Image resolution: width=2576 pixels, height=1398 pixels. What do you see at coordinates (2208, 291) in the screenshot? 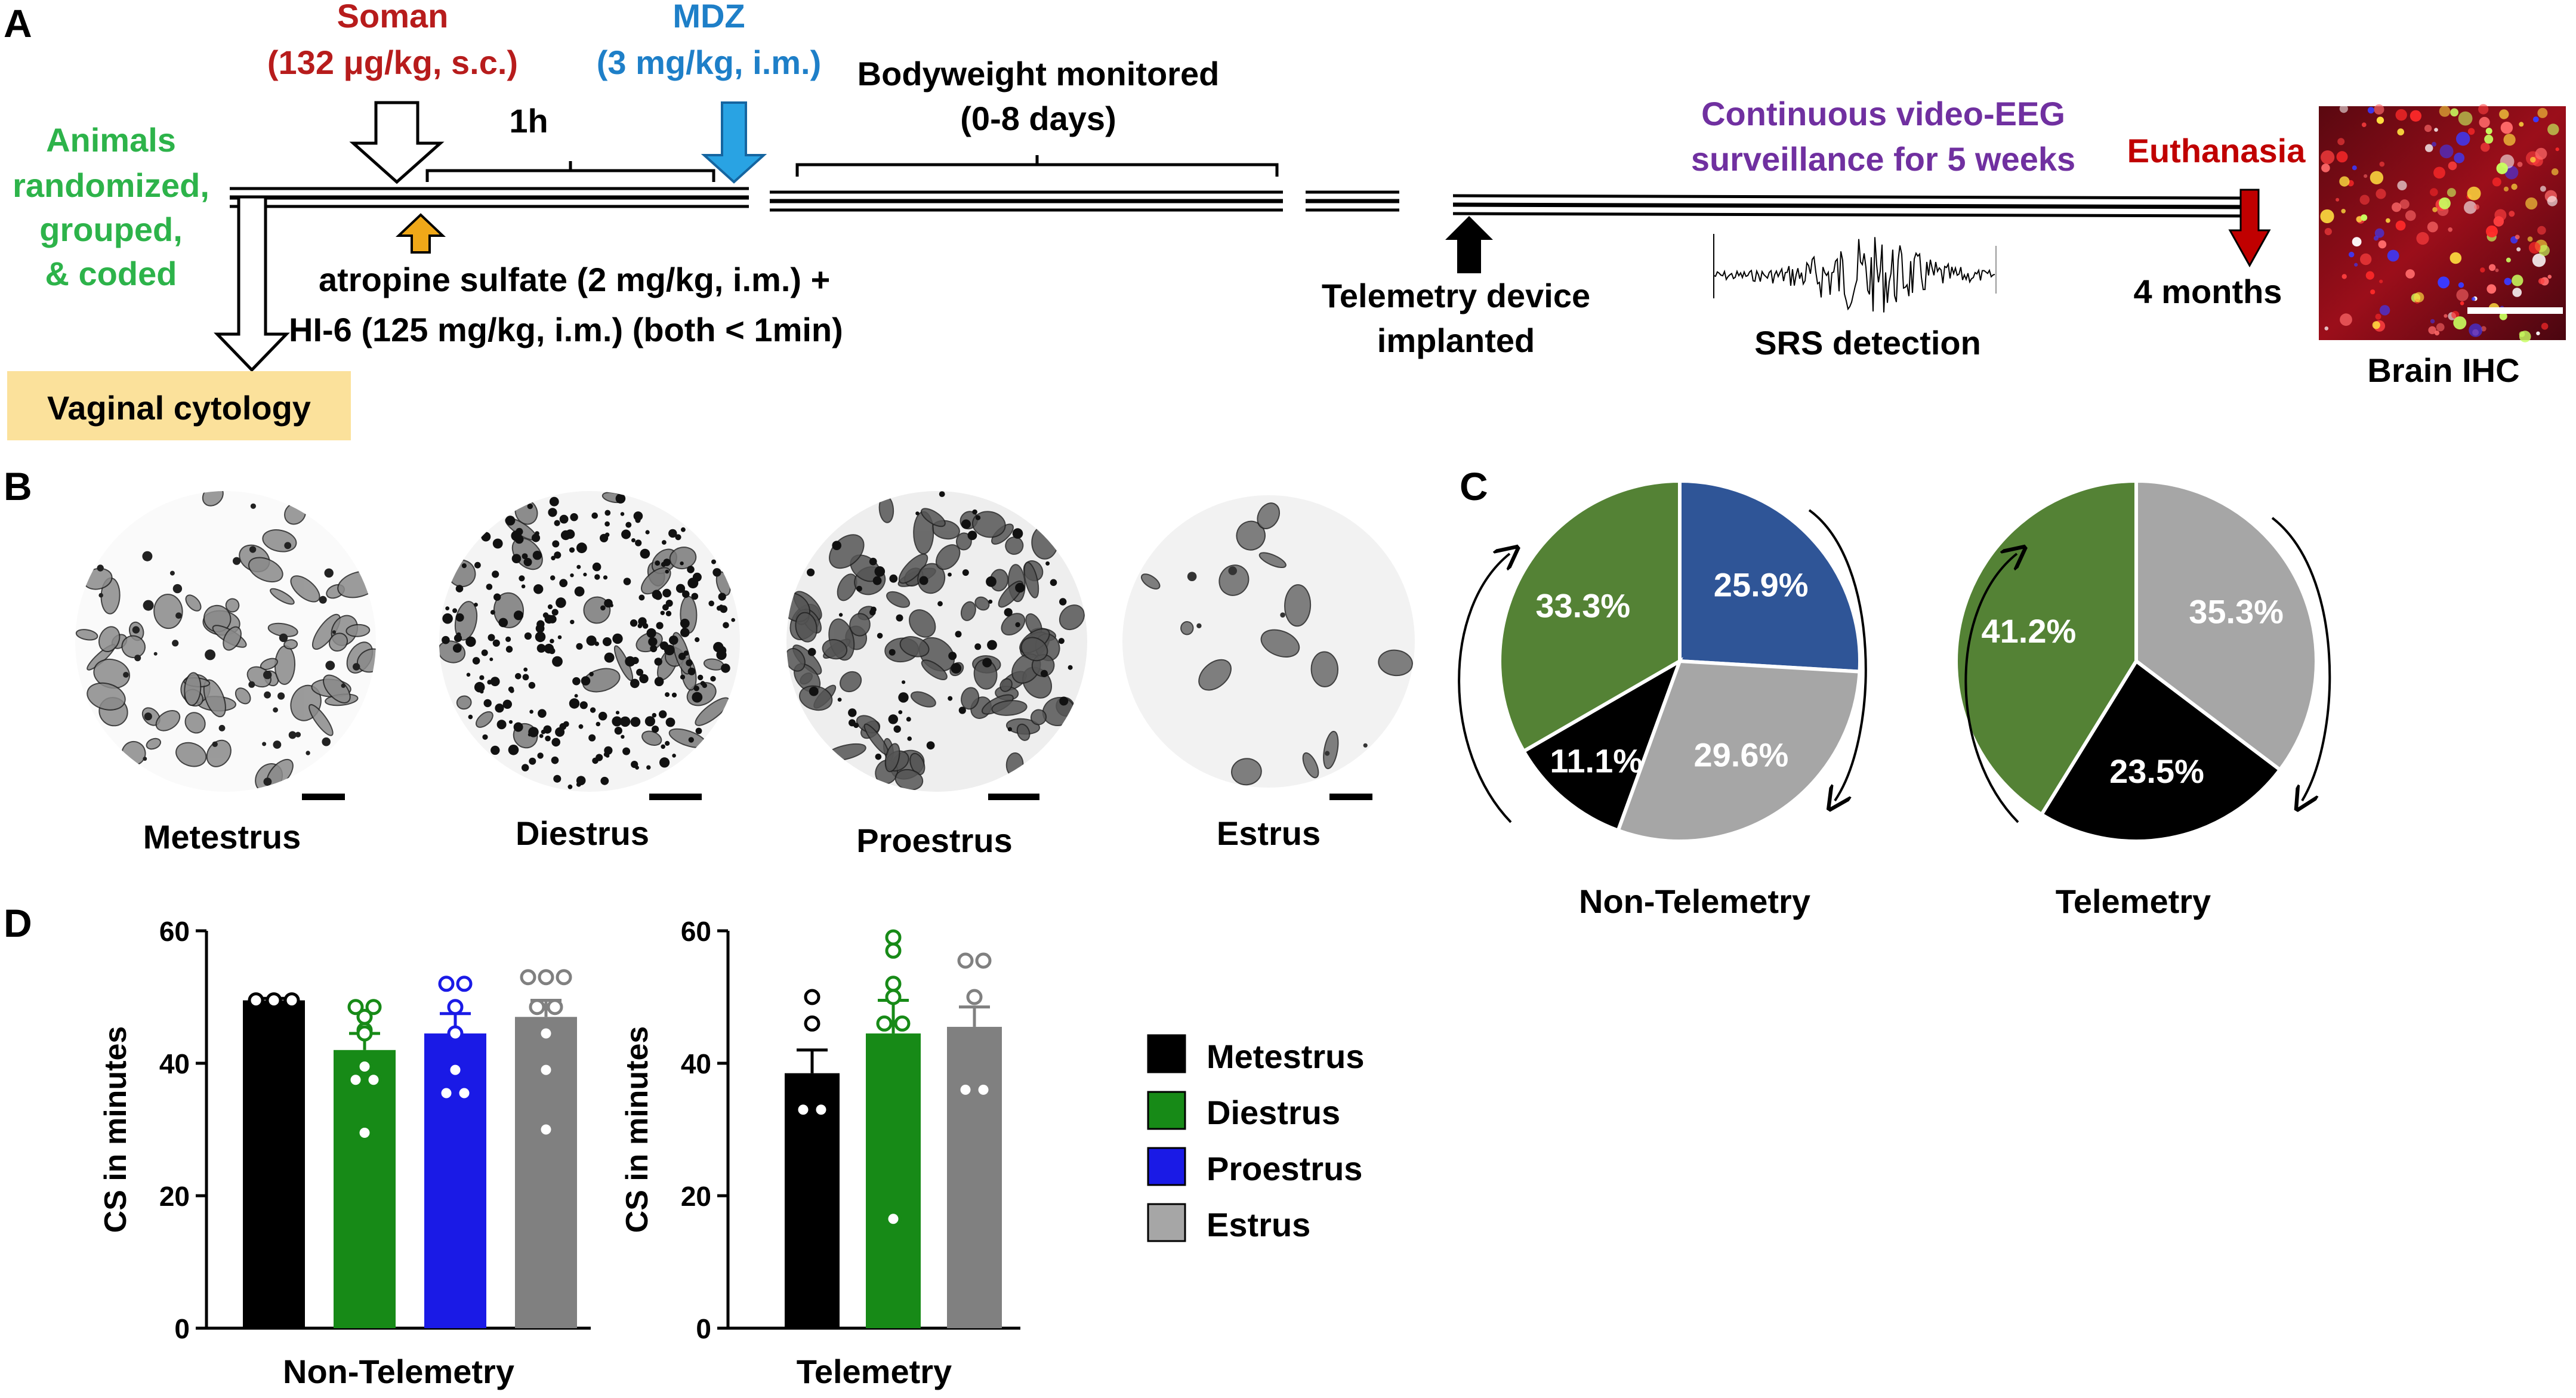
I see `four-months-label: 4 months` at bounding box center [2208, 291].